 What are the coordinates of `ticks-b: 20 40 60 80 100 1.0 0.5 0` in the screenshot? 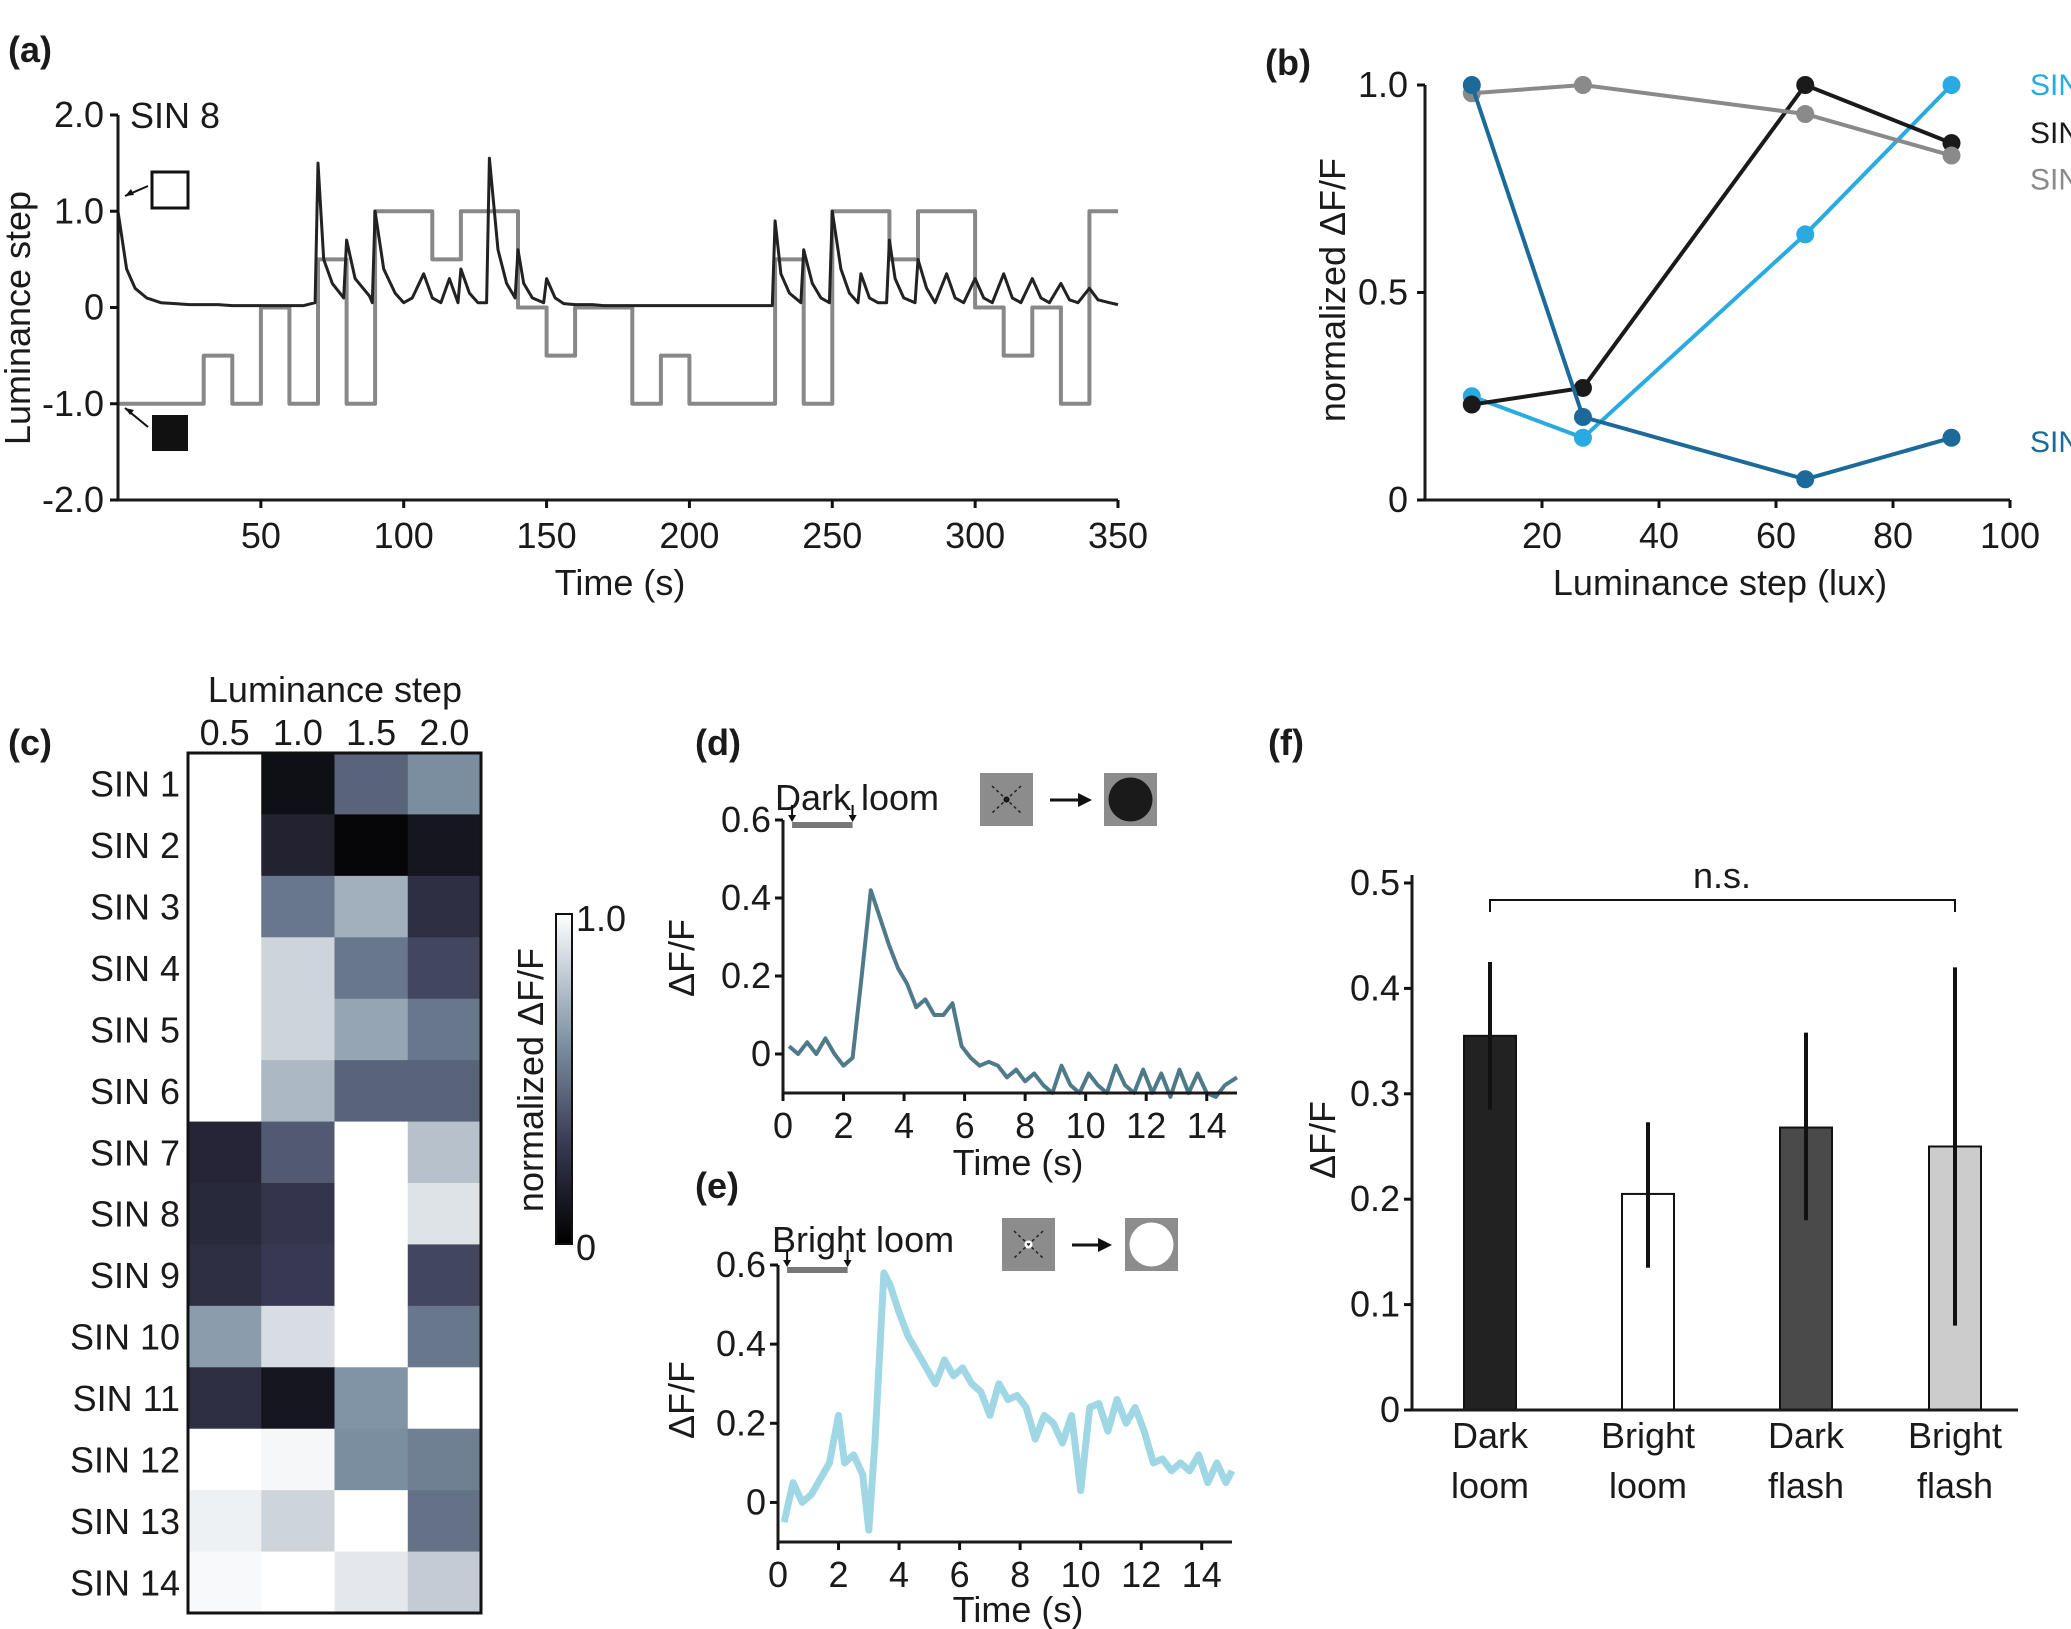 It's located at (1699, 310).